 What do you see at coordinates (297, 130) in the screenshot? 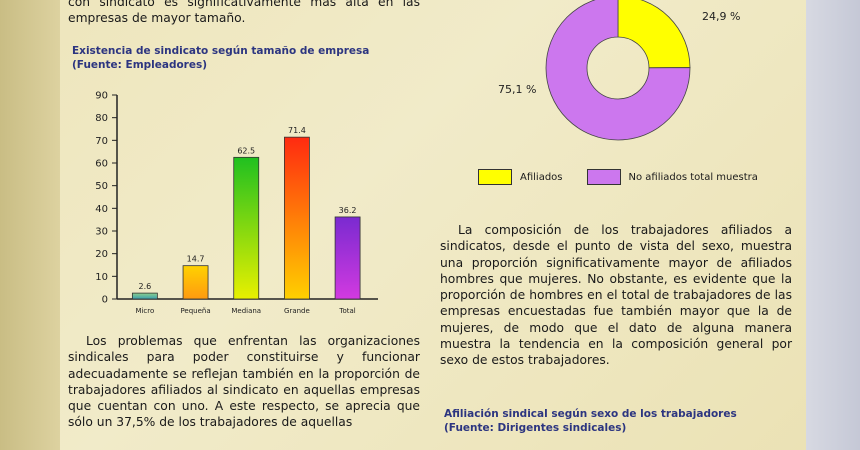
I see `bar-value-label: 71.4` at bounding box center [297, 130].